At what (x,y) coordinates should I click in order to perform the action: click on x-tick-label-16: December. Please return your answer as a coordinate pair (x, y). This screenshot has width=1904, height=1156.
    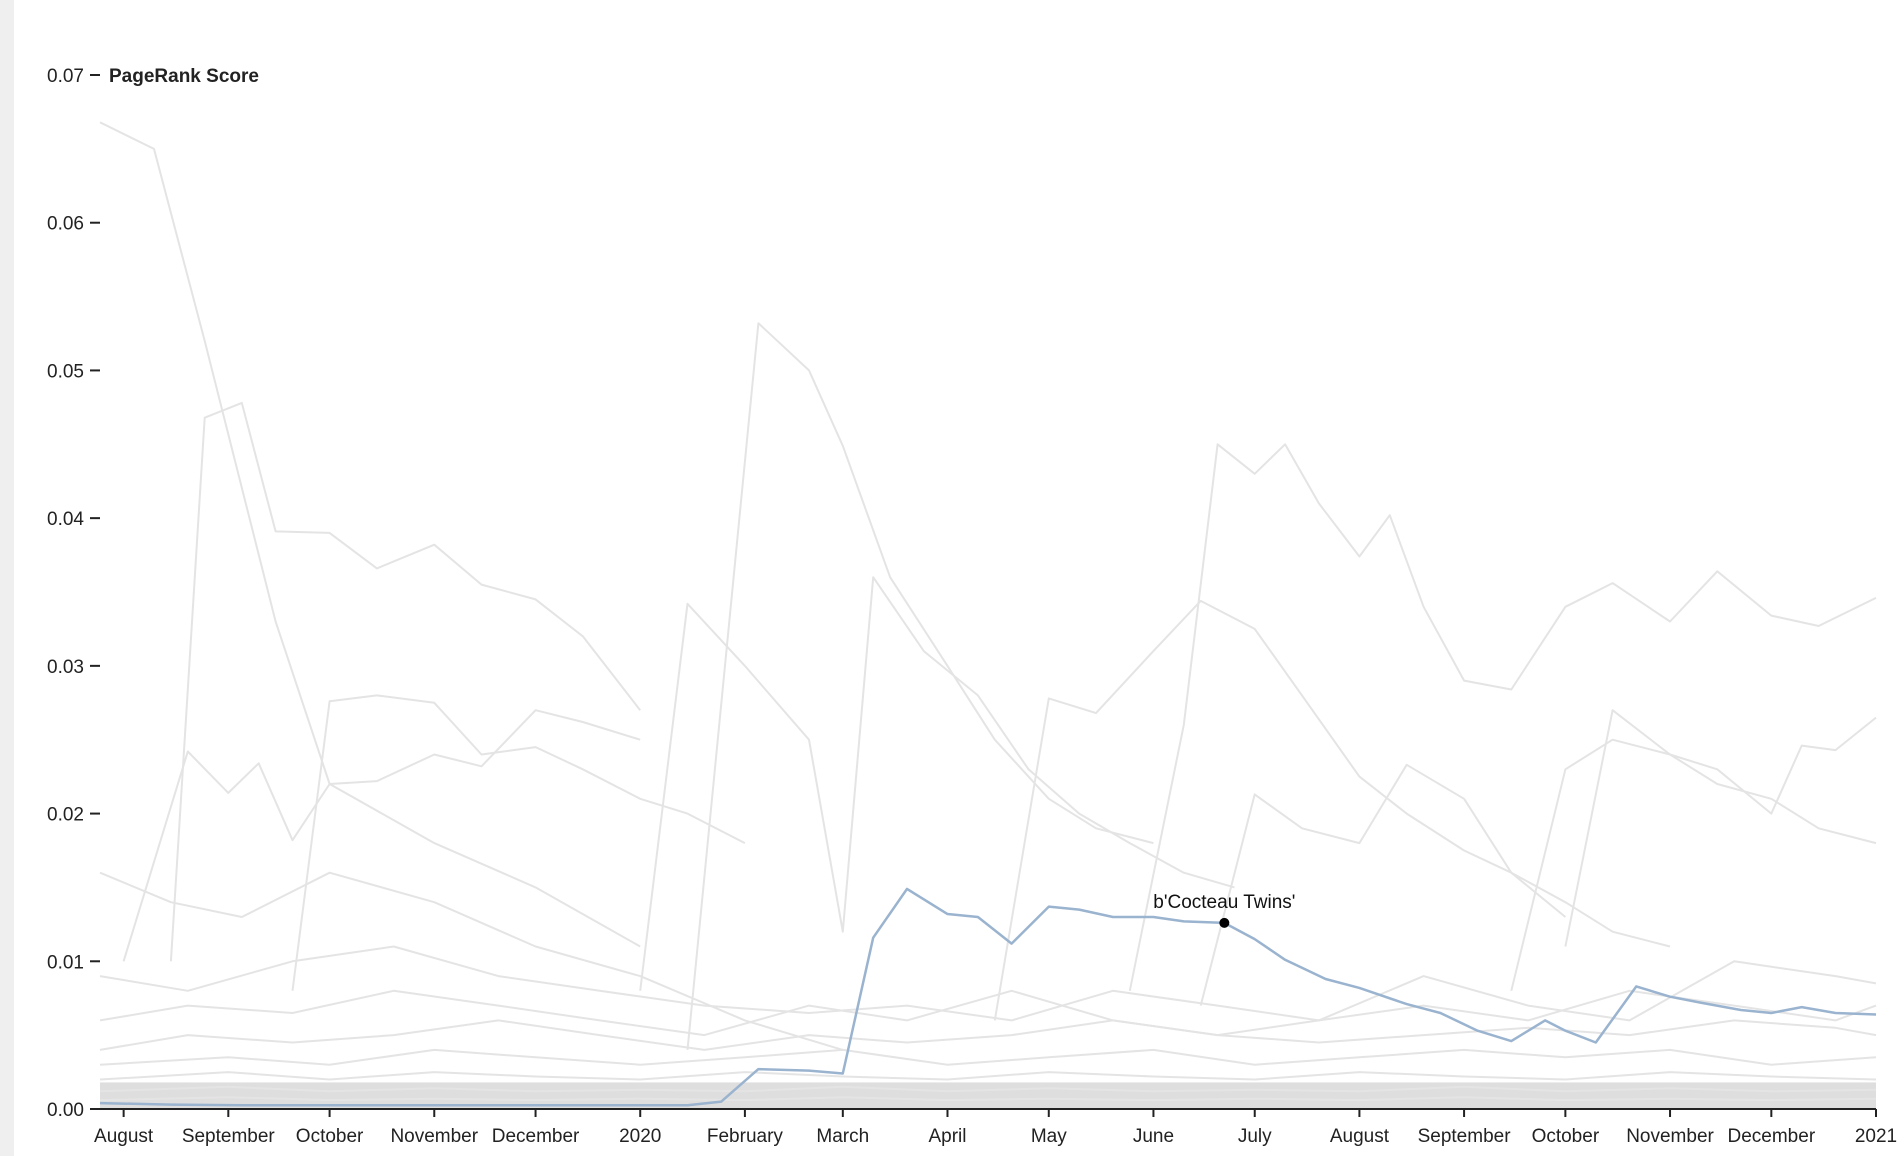
    Looking at the image, I should click on (1772, 1136).